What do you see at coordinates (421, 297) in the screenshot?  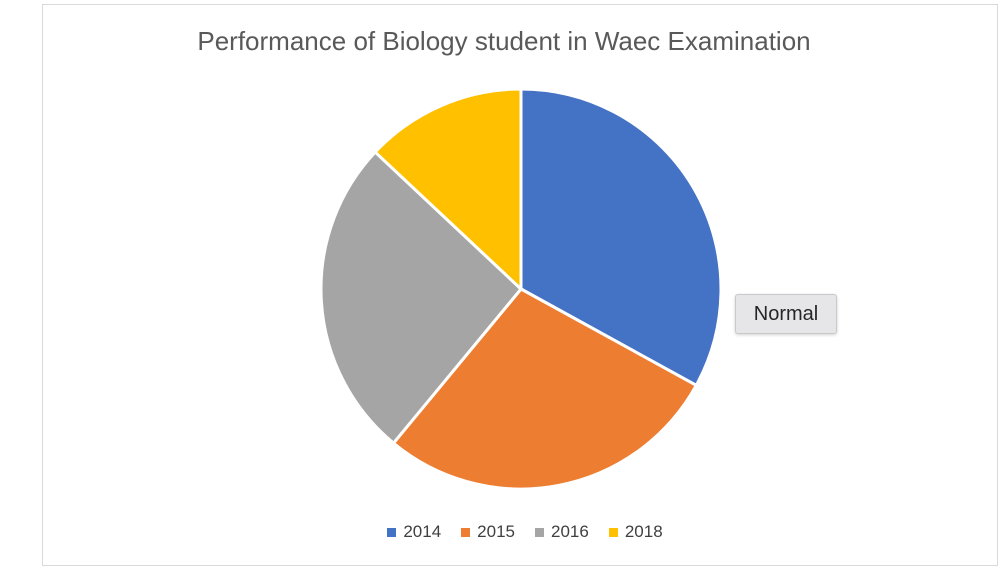 I see `pie-slice-2016` at bounding box center [421, 297].